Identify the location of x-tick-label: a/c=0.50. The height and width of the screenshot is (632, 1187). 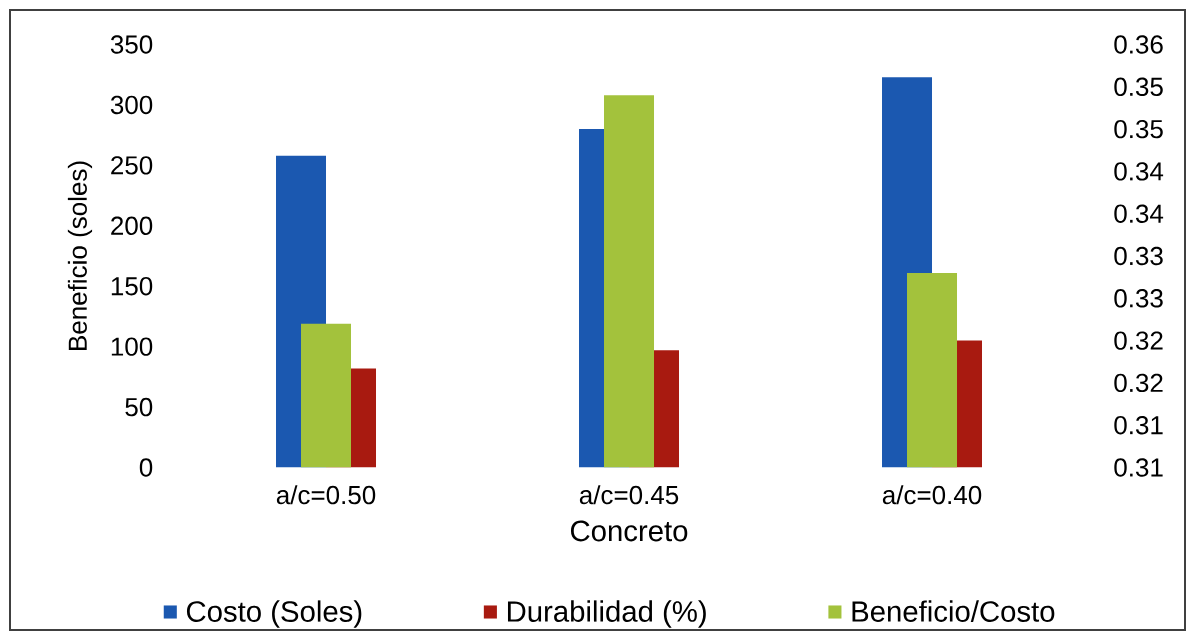
(326, 495).